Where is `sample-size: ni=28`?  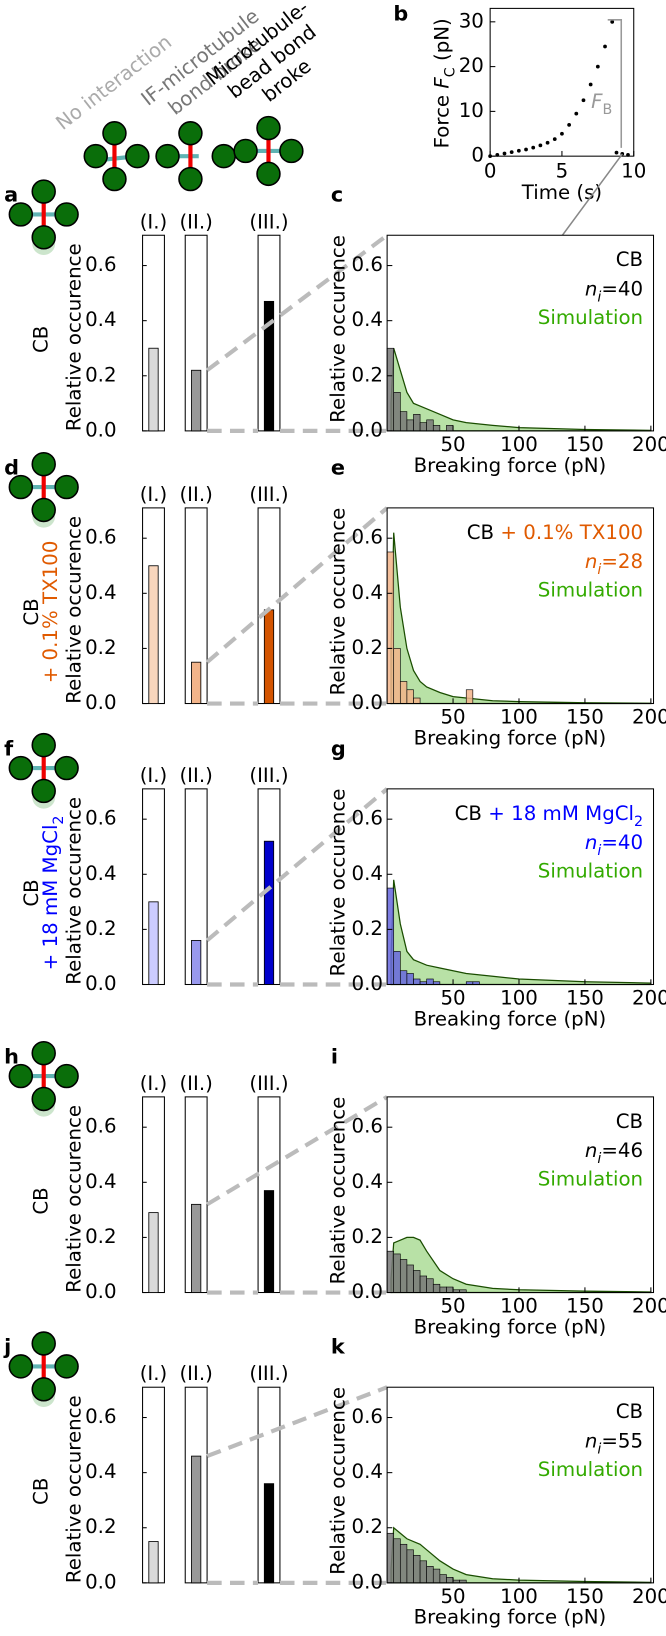
sample-size: ni=28 is located at coordinates (614, 564).